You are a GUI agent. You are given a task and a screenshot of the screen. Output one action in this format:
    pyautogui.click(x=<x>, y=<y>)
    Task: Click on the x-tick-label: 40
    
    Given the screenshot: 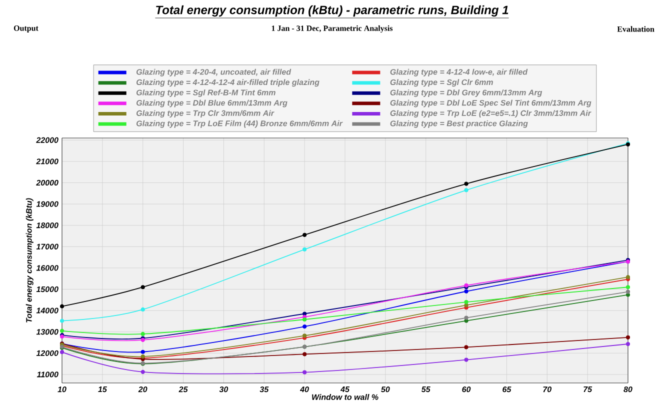 What is the action you would take?
    pyautogui.click(x=304, y=389)
    